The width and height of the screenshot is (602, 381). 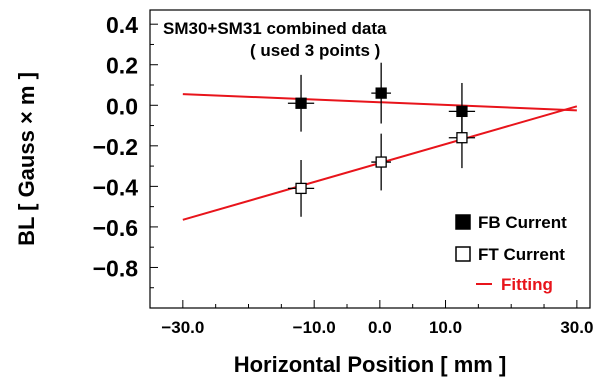 What do you see at coordinates (381, 93) in the screenshot?
I see `fb-point-2-marker` at bounding box center [381, 93].